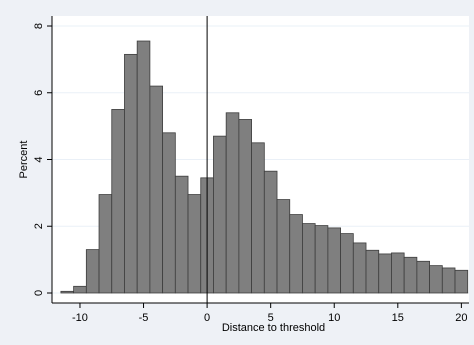 This screenshot has width=474, height=345. What do you see at coordinates (39, 293) in the screenshot?
I see `y-tick-label: 0` at bounding box center [39, 293].